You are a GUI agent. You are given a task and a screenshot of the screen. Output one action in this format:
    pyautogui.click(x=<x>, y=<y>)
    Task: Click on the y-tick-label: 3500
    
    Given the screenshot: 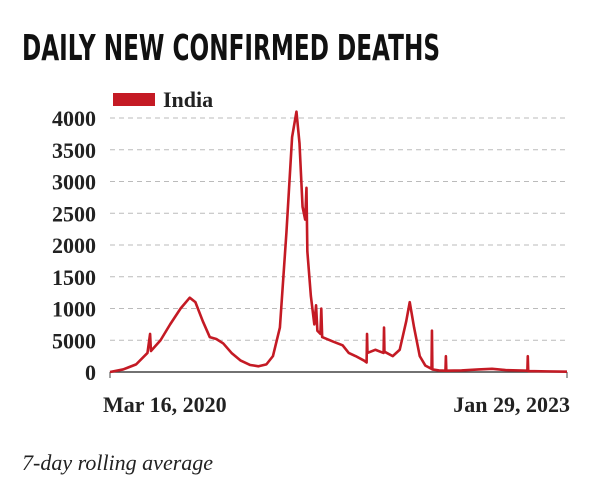 What is the action you would take?
    pyautogui.click(x=74, y=150)
    